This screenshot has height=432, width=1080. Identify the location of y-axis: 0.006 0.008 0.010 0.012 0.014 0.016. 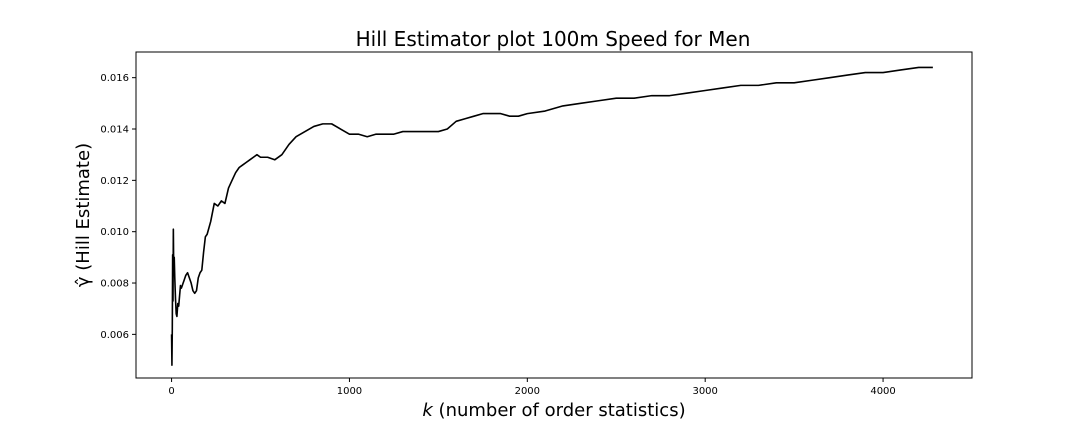
(118, 207).